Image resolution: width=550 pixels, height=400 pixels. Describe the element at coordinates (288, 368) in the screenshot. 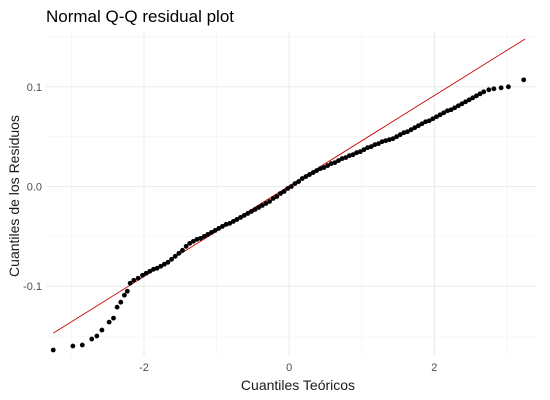

I see `x-axis-ticks: -2 0 2` at that location.